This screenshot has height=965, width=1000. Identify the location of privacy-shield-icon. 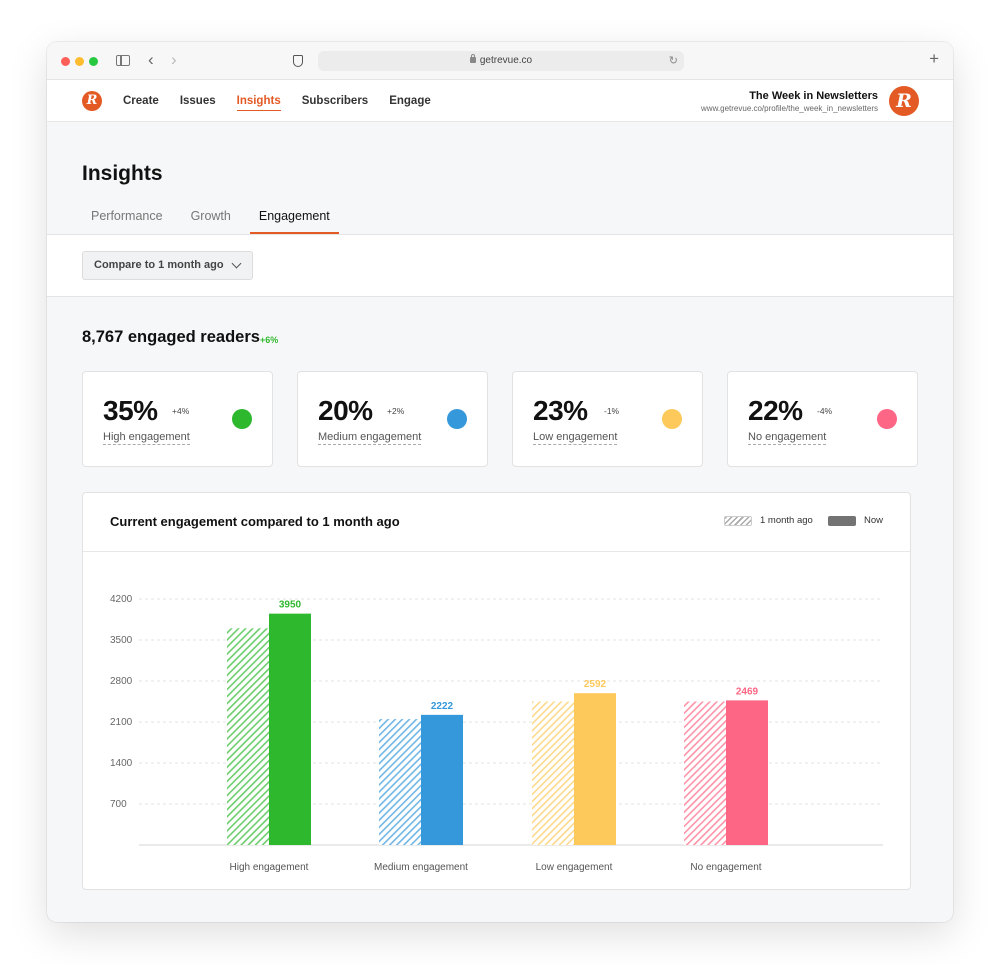
(298, 61).